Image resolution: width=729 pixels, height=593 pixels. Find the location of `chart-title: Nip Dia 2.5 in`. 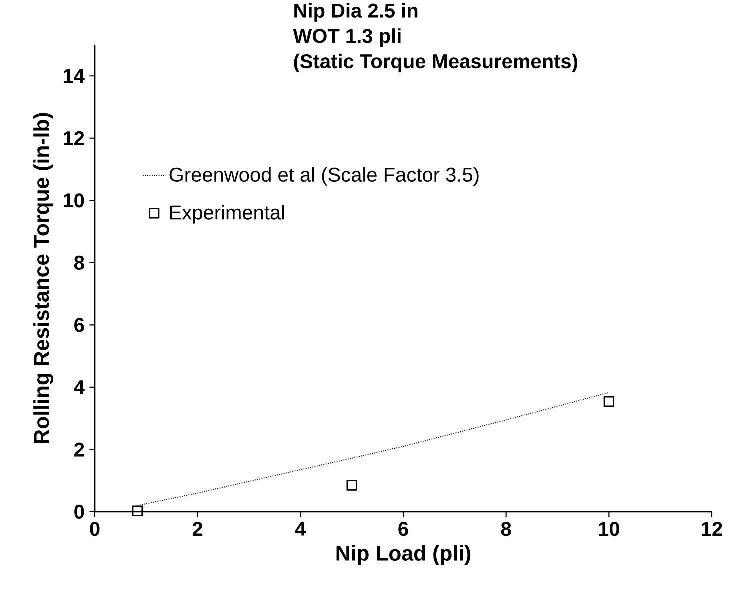

chart-title: Nip Dia 2.5 in is located at coordinates (356, 12).